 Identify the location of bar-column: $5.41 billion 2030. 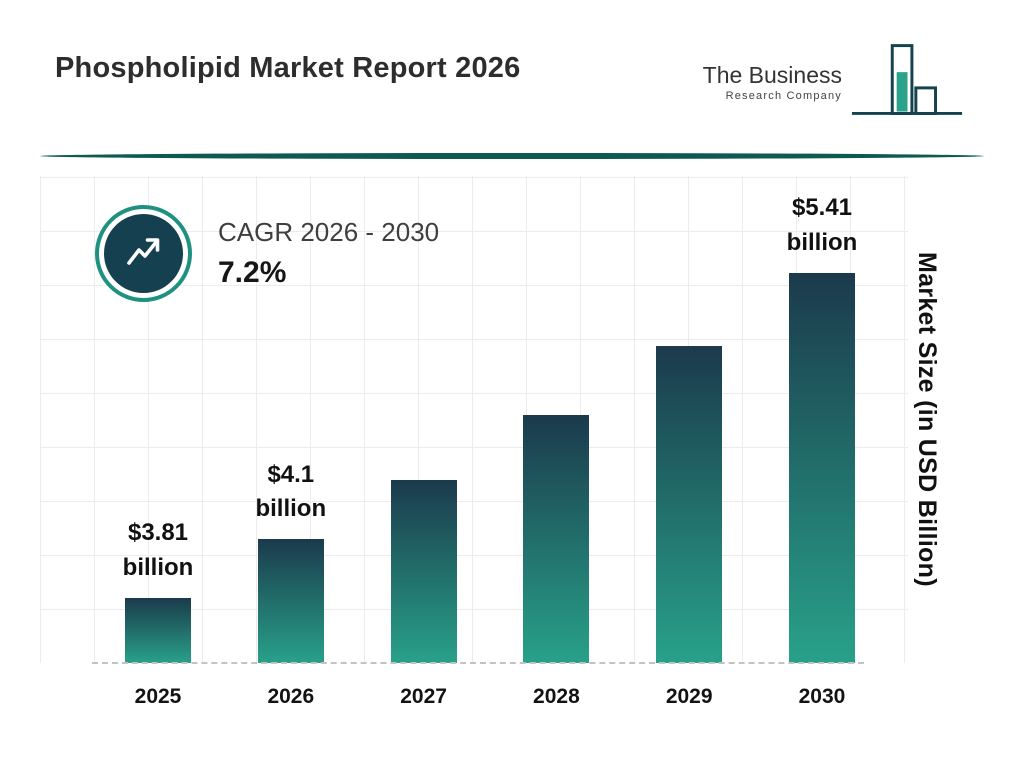
(822, 442).